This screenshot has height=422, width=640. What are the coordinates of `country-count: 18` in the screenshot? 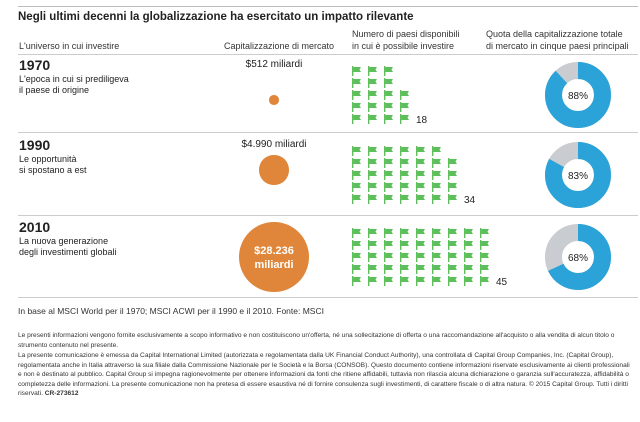 It's located at (422, 120).